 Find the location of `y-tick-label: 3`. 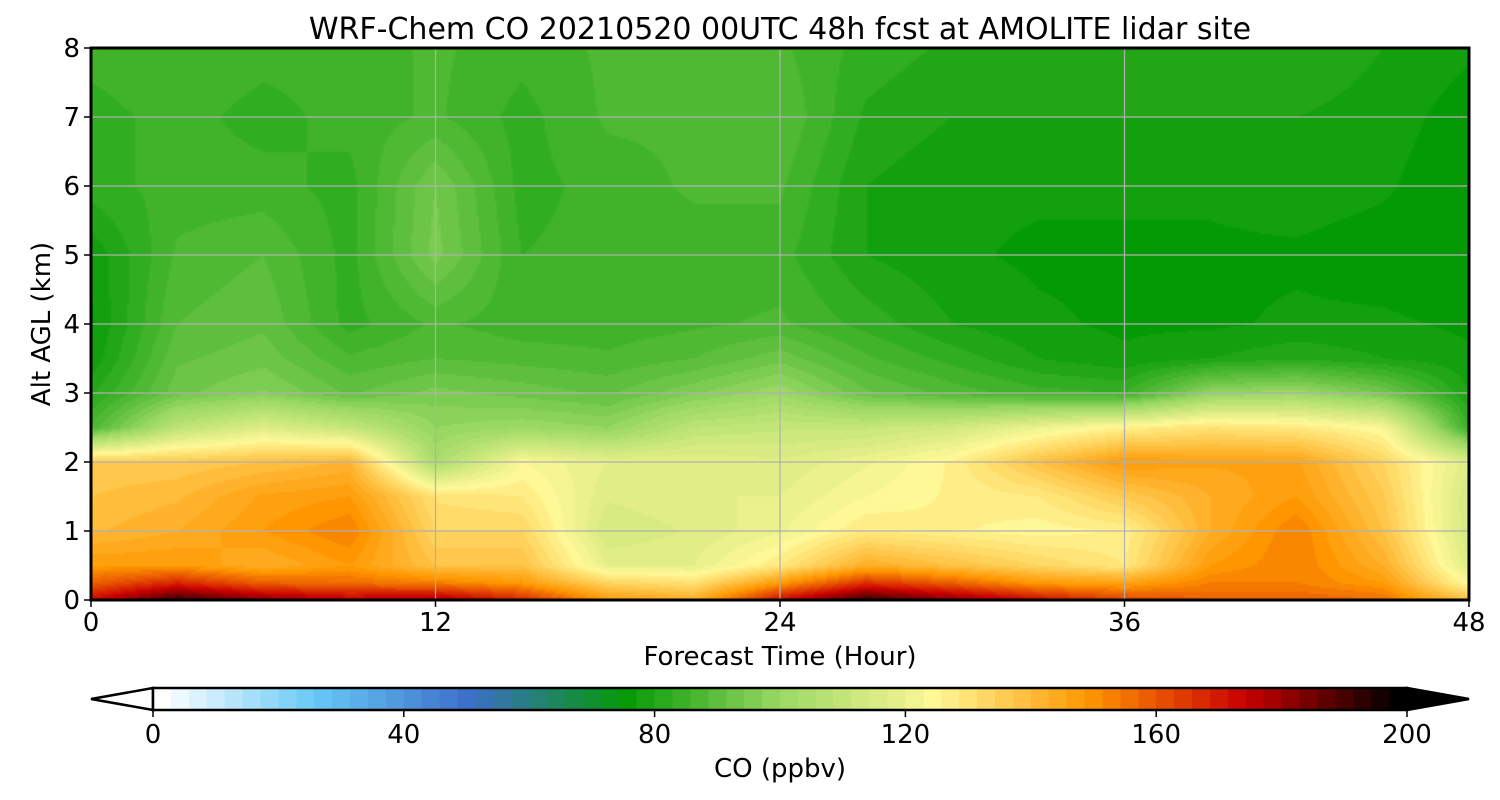

y-tick-label: 3 is located at coordinates (71, 394).